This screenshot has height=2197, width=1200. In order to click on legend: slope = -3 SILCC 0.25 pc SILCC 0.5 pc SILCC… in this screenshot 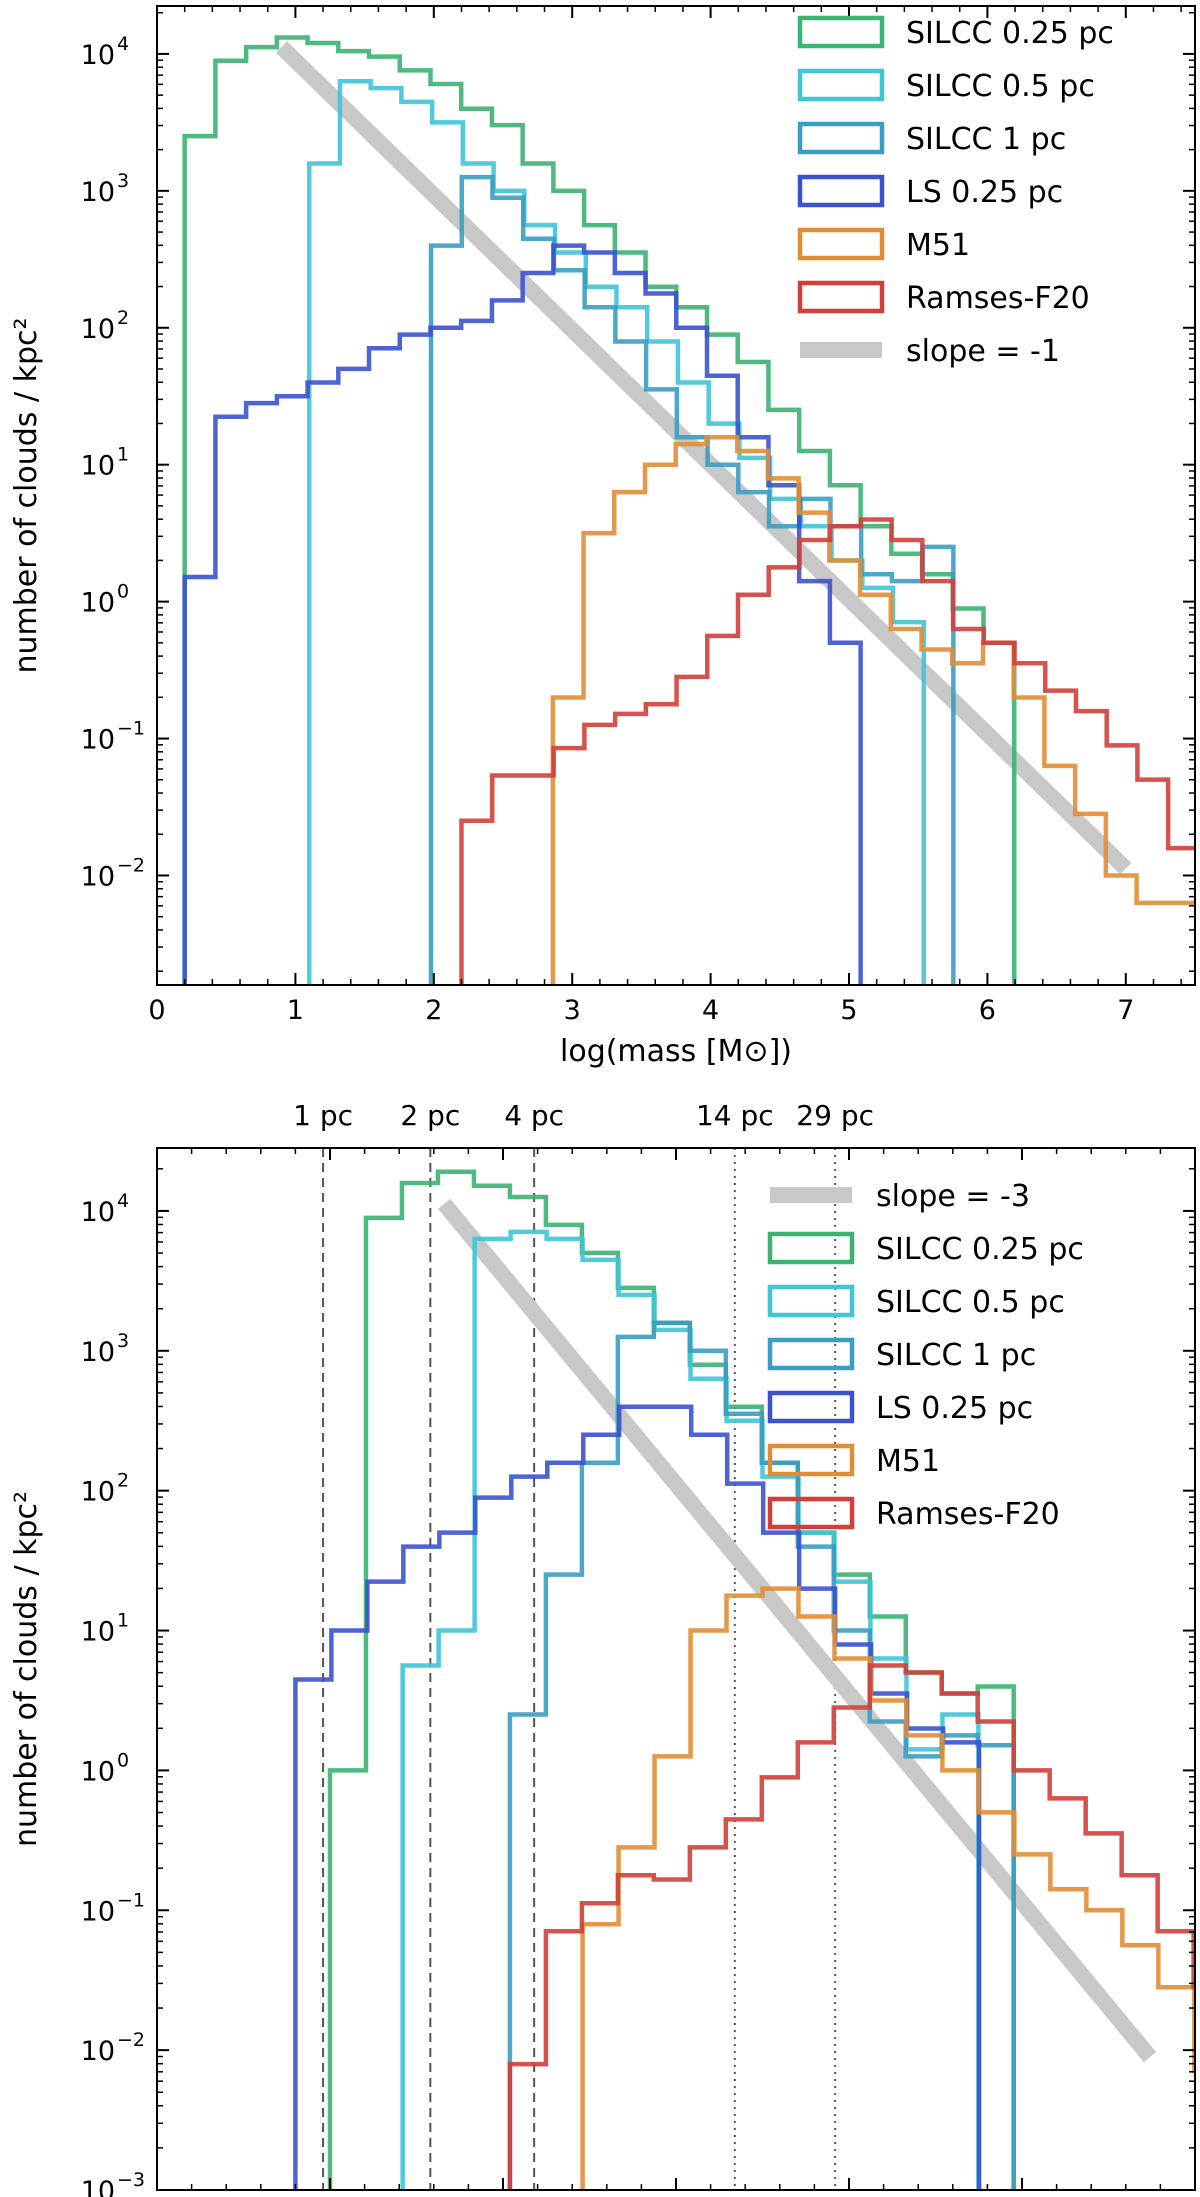, I will do `click(925, 1355)`.